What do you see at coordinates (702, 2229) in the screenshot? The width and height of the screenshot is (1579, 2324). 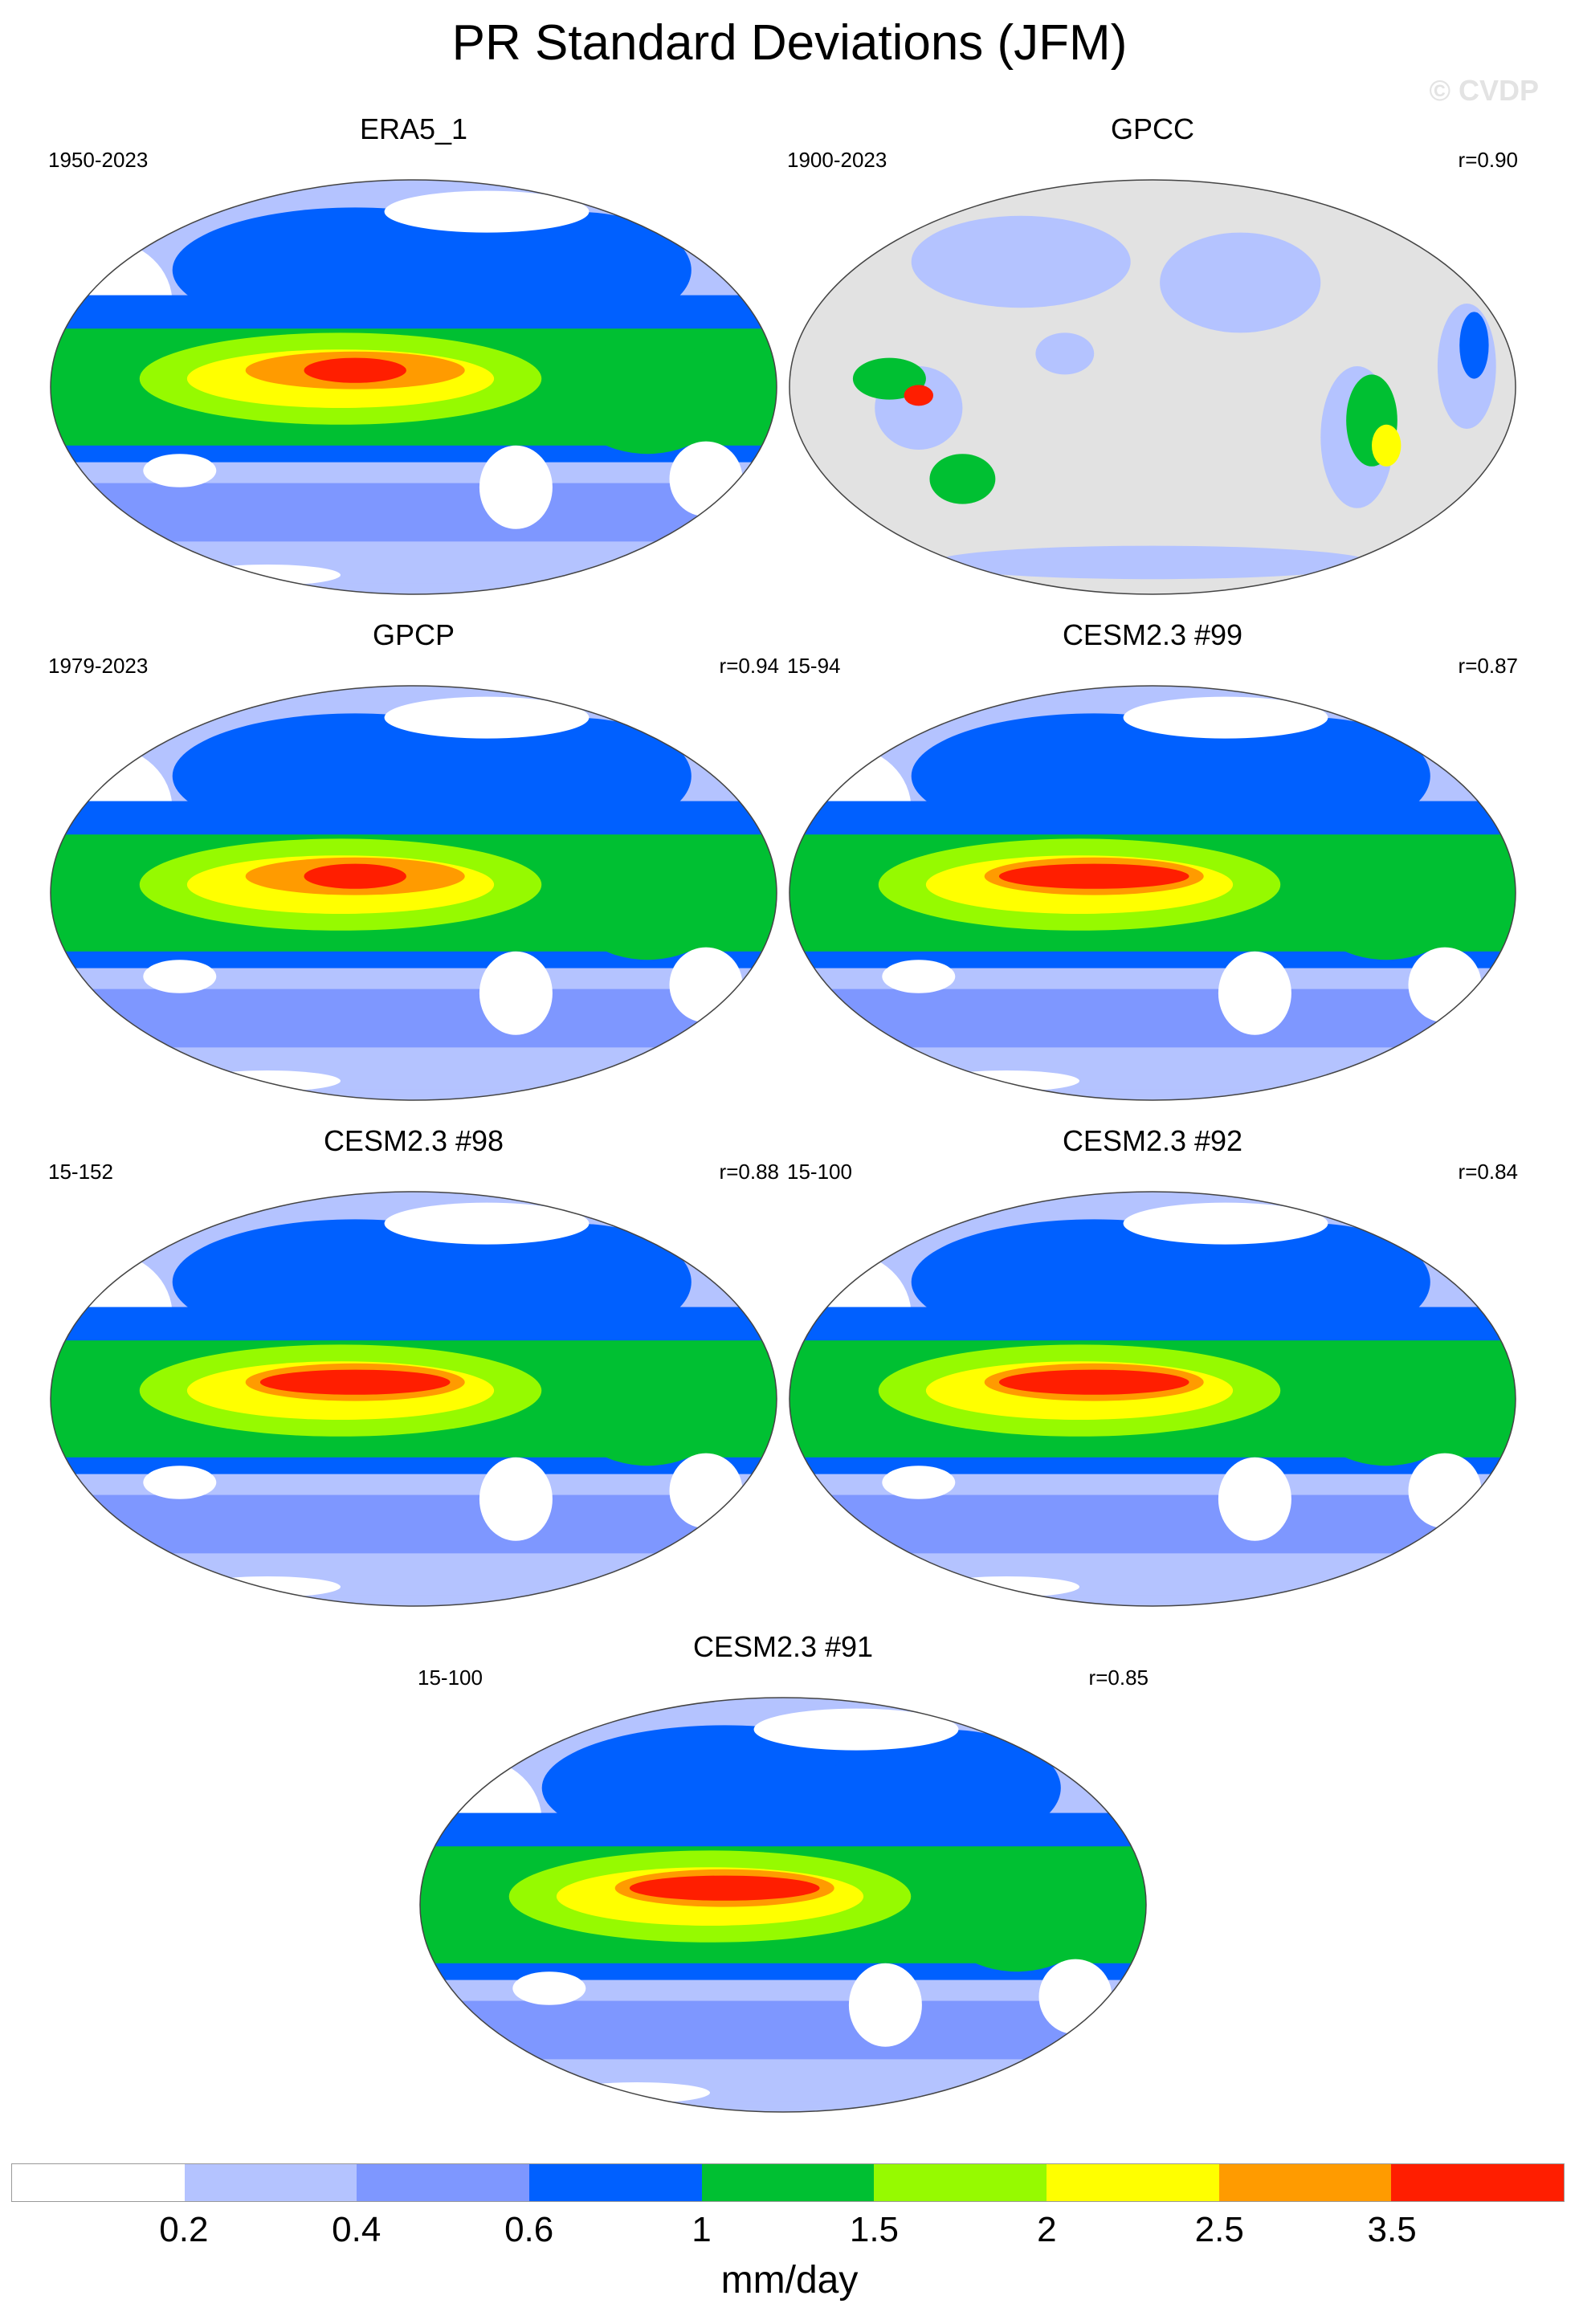 I see `colorbar-tick-label: 1` at bounding box center [702, 2229].